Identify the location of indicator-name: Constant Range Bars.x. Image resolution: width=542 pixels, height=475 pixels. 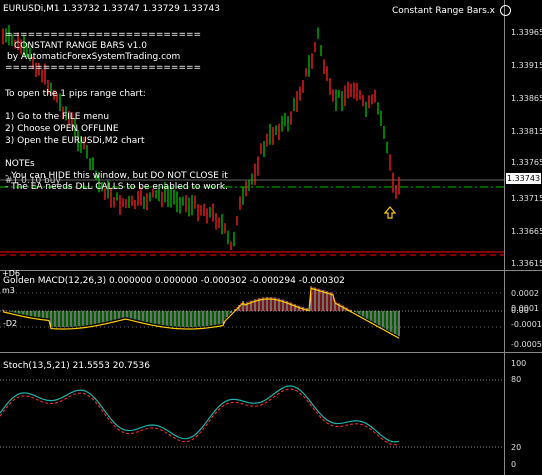
(443, 11).